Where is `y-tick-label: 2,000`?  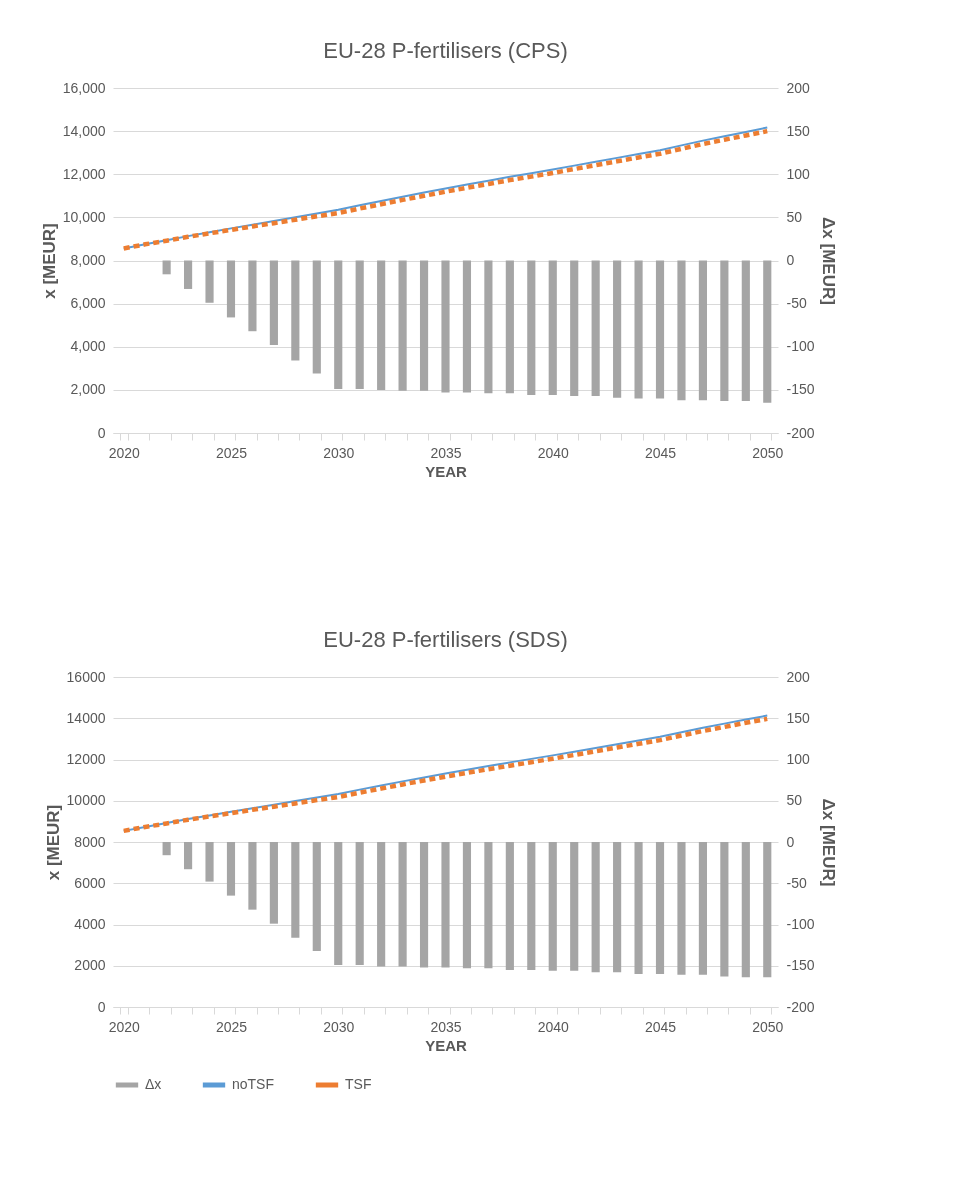 y-tick-label: 2,000 is located at coordinates (88, 389).